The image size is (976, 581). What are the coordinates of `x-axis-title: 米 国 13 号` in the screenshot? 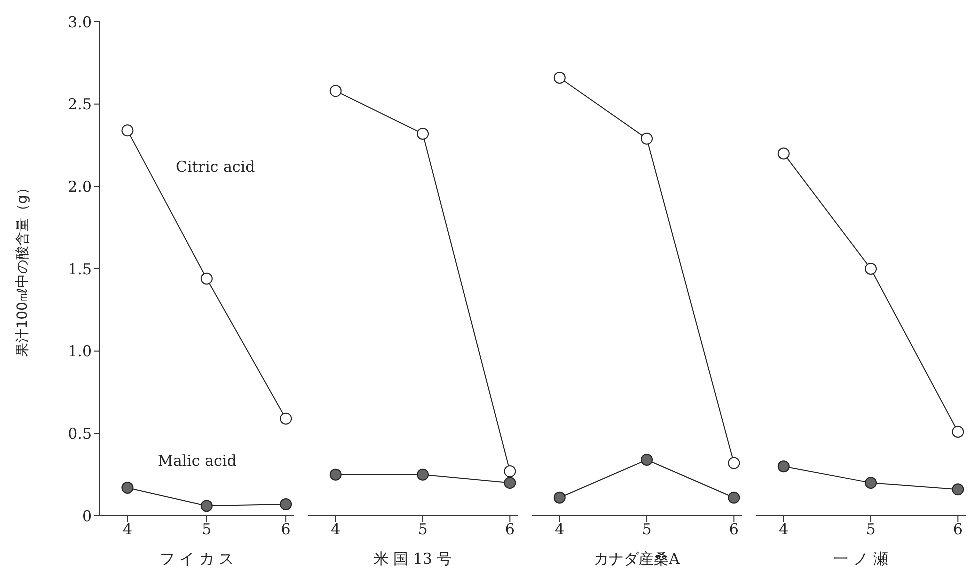 It's located at (413, 559).